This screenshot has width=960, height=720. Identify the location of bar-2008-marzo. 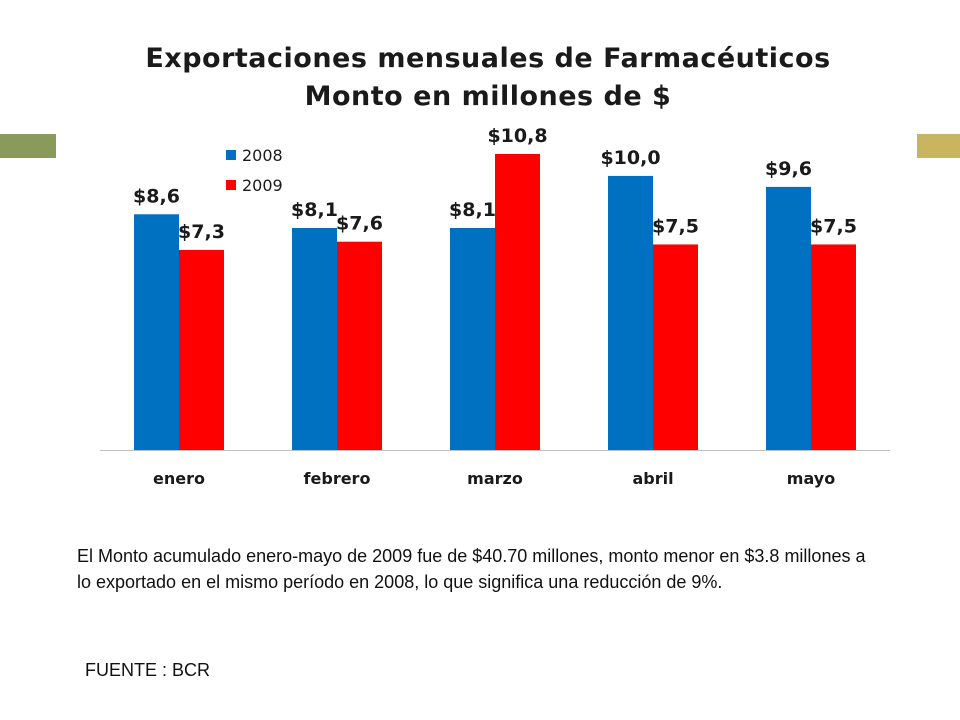
(472, 339).